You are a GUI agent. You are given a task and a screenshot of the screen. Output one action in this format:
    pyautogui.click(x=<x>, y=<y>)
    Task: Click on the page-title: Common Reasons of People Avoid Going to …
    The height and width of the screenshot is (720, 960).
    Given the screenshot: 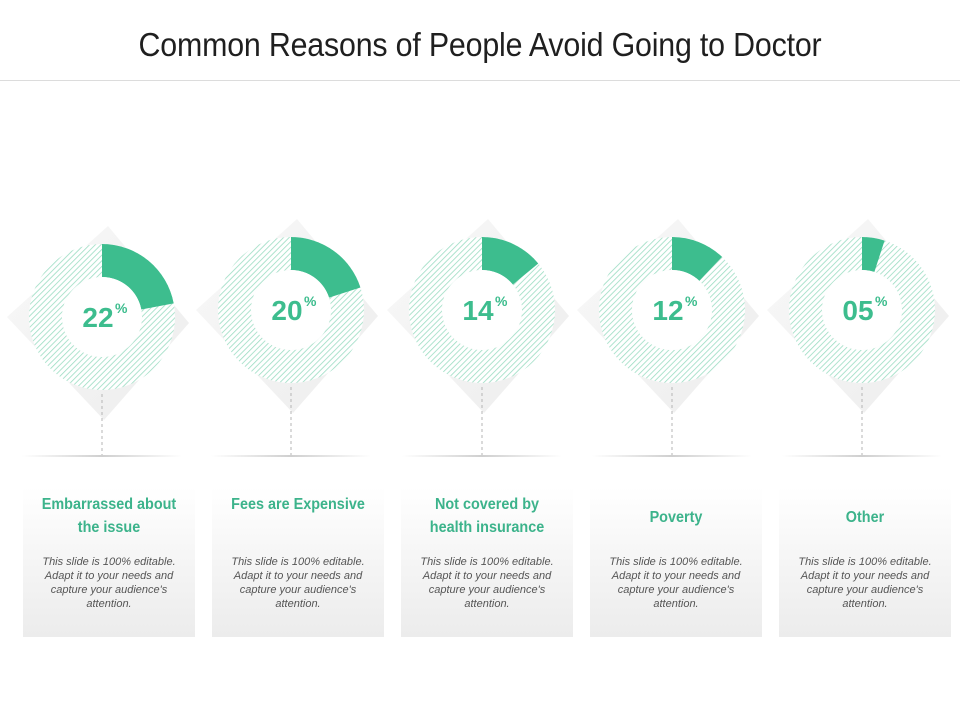 What is the action you would take?
    pyautogui.click(x=480, y=44)
    